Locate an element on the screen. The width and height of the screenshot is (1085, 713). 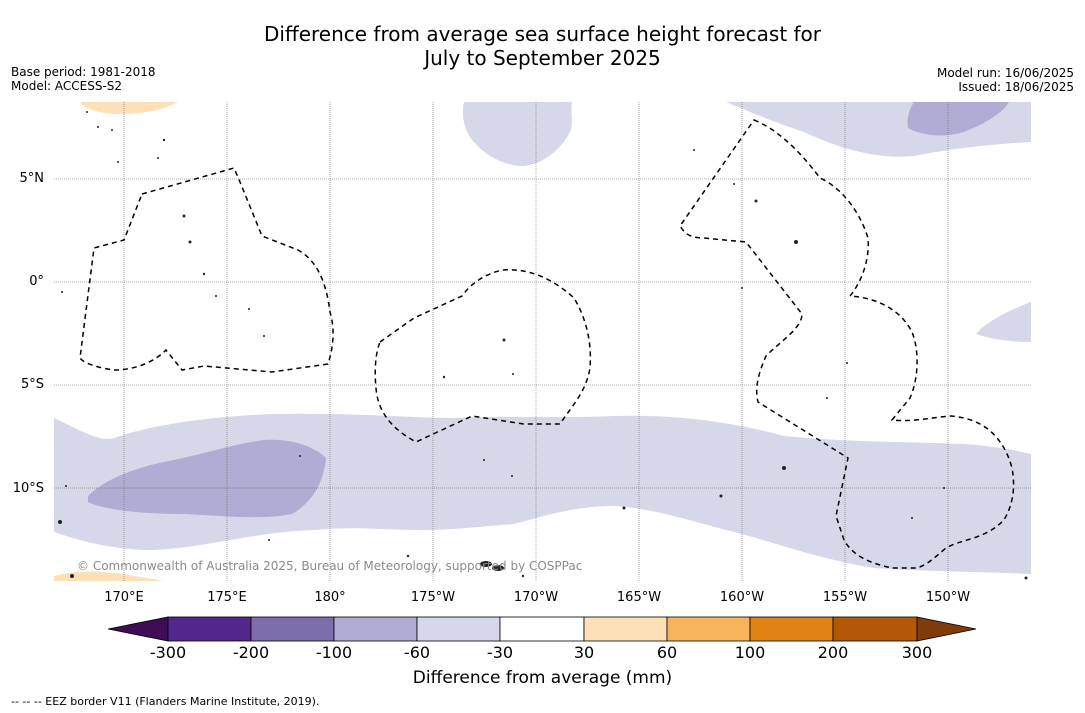
colorbar-tick-7: 60 is located at coordinates (667, 652).